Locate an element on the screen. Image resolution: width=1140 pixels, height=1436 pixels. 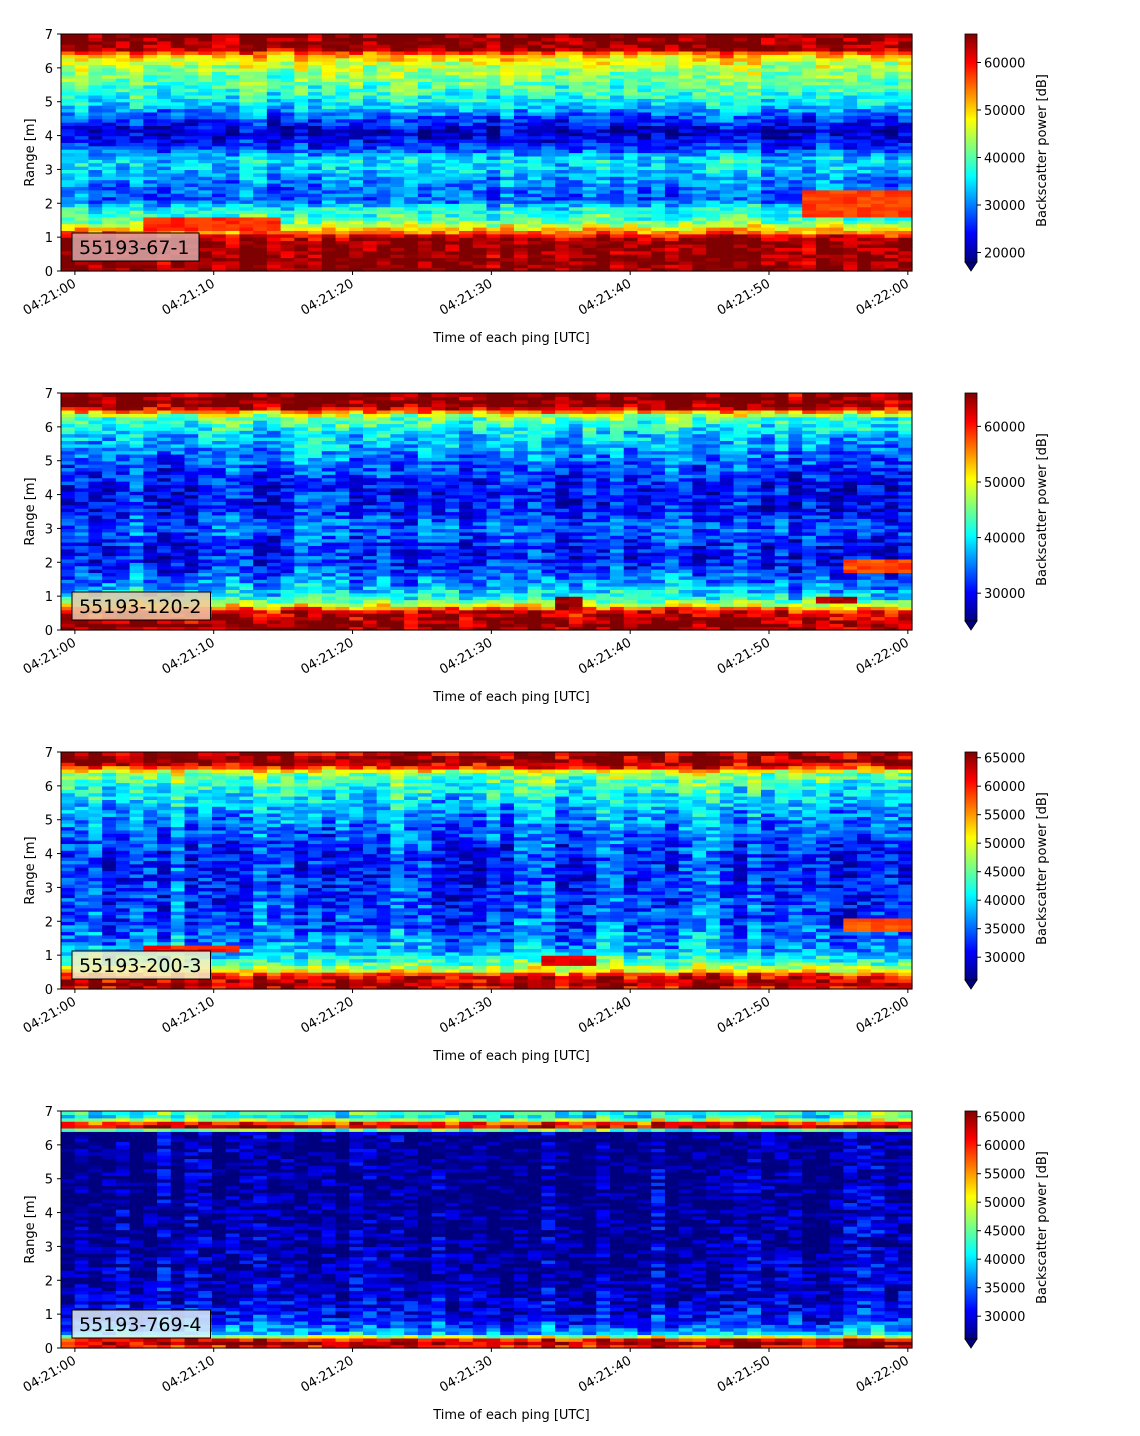
colorbar-tick-label: 40000 is located at coordinates (1004, 159).